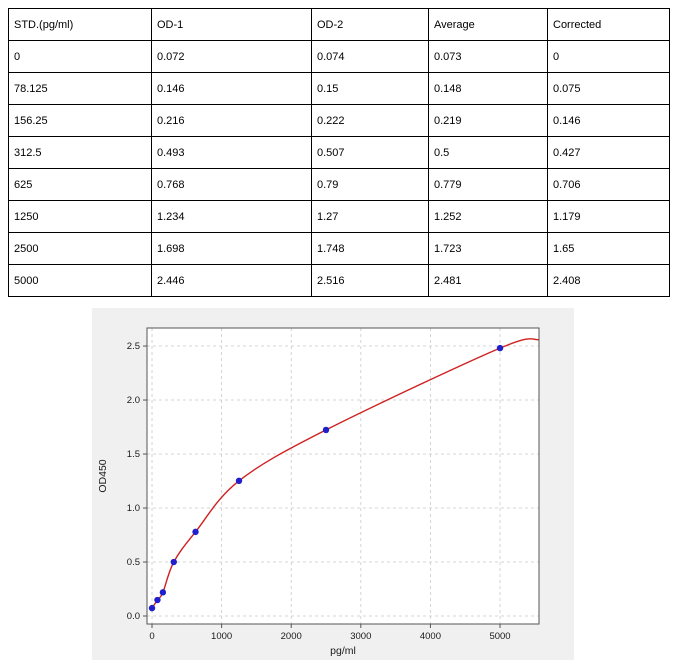 The width and height of the screenshot is (677, 665). Describe the element at coordinates (80, 88) in the screenshot. I see `table-cell: 78.125` at that location.